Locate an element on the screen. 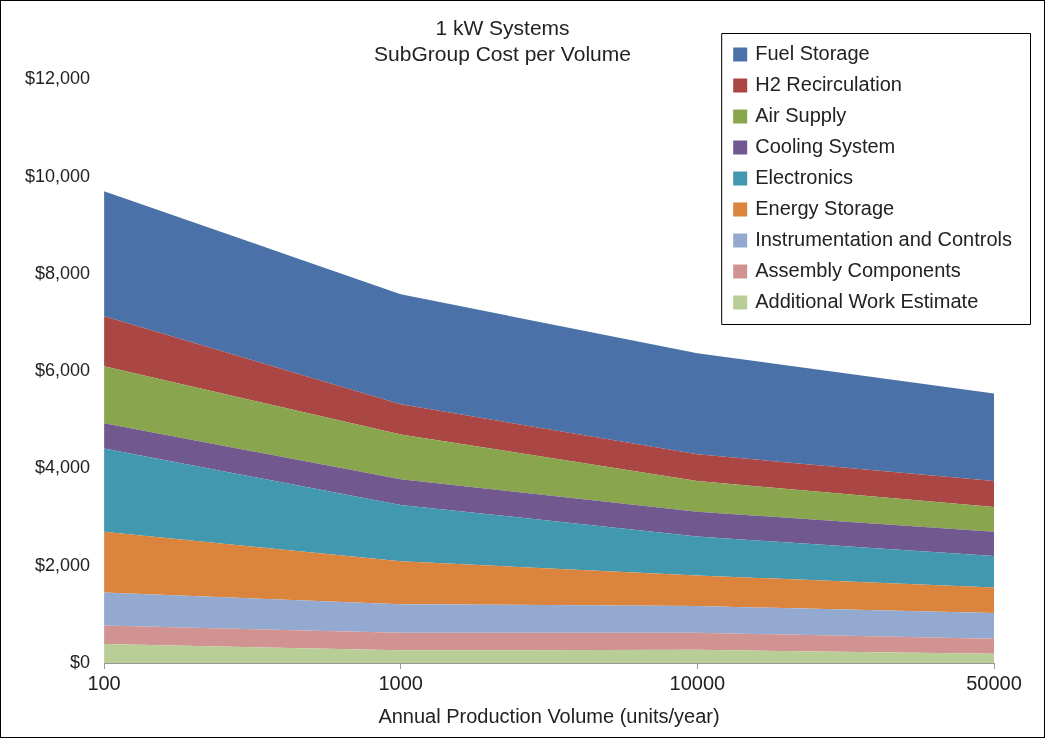  y-tick-label: $12,000 is located at coordinates (57, 78).